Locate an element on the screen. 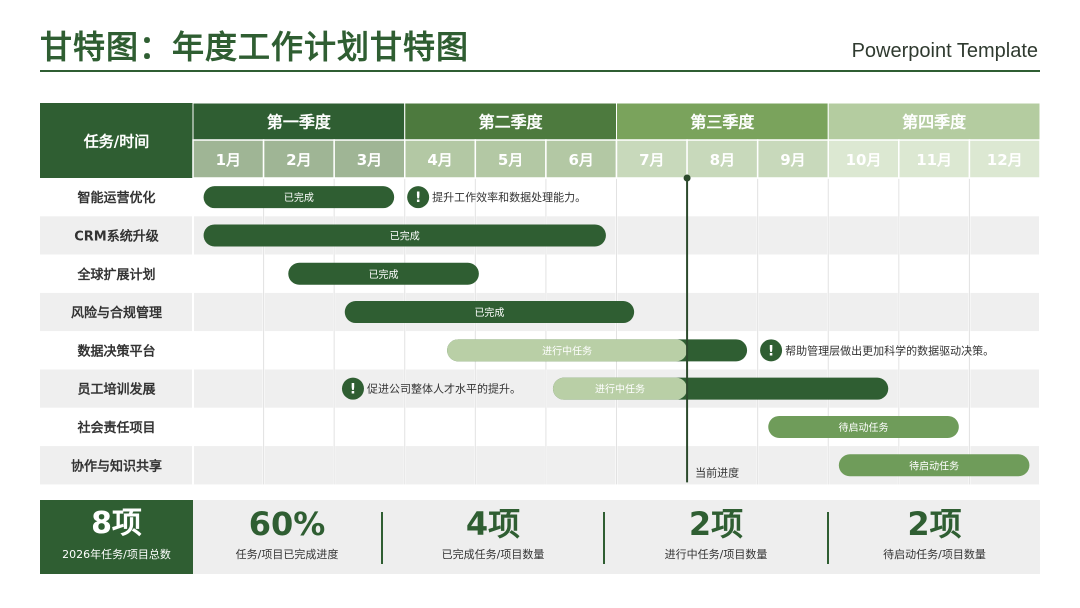 This screenshot has height=608, width=1080. task-name: 智能运营优化 is located at coordinates (116, 198).